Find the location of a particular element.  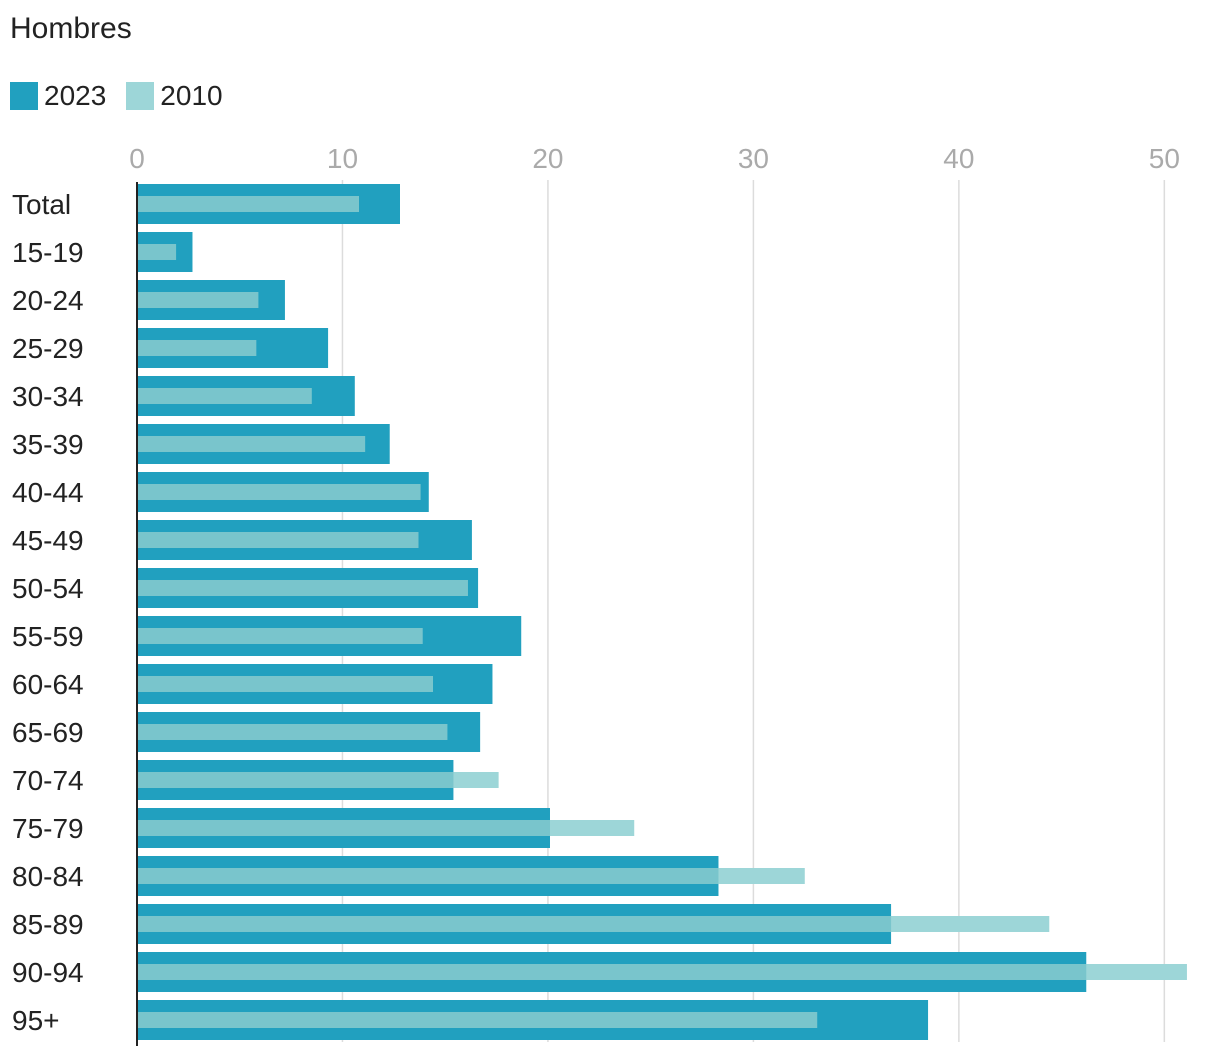

legend-item-2023: 2023 is located at coordinates (58, 96).